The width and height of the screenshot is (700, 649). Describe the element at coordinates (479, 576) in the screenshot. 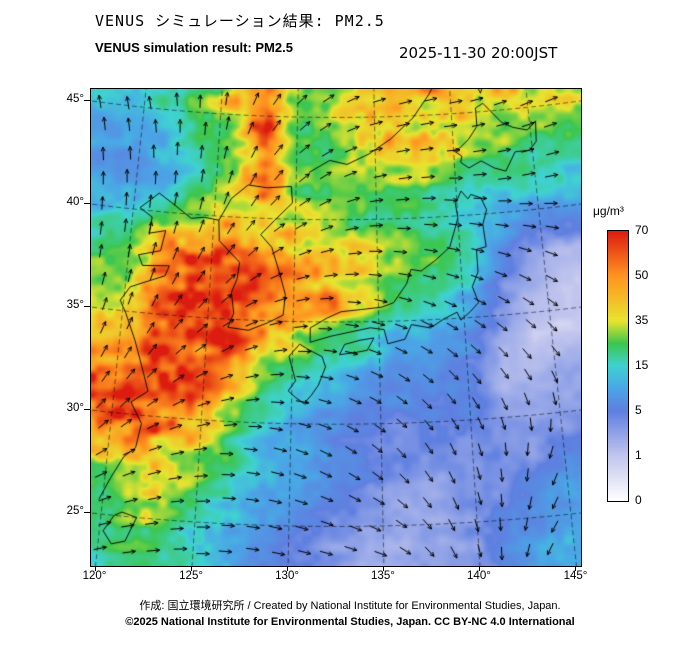

I see `lon-tick-label: 140°` at that location.